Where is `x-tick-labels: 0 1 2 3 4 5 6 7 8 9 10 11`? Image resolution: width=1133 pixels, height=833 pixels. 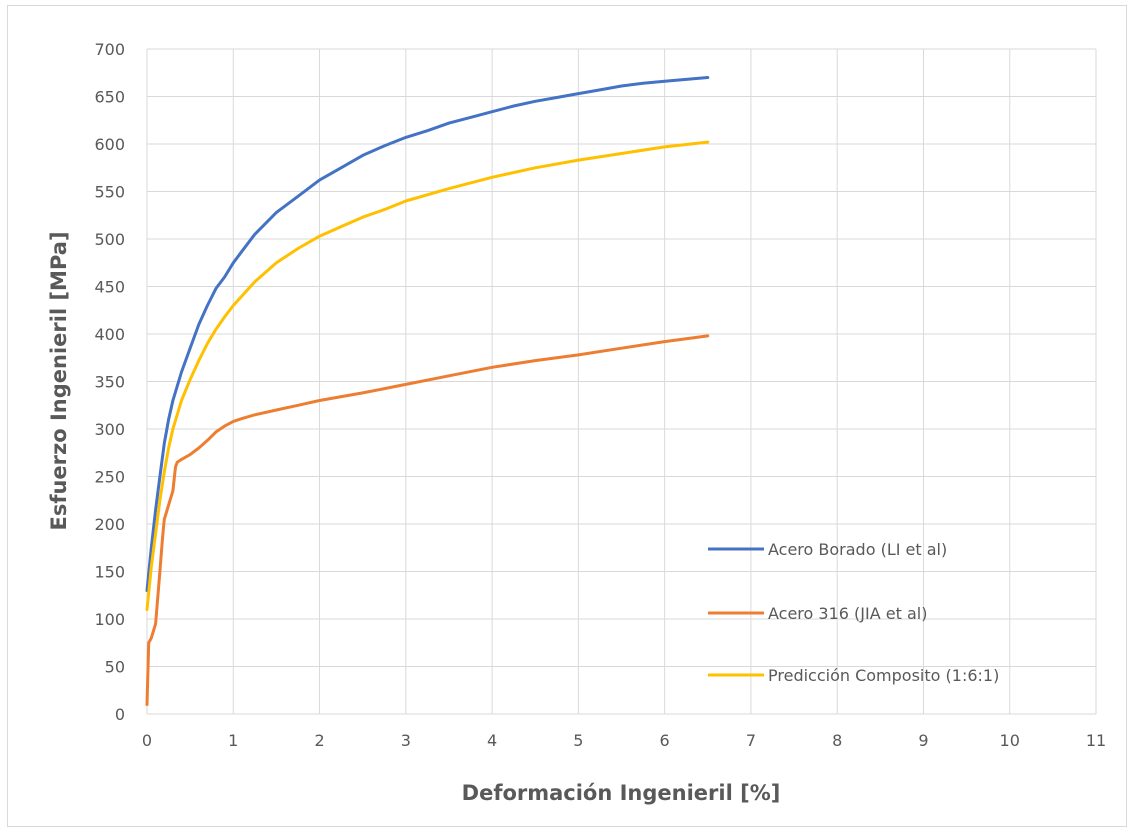
x-tick-labels: 0 1 2 3 4 5 6 7 8 9 10 11 is located at coordinates (624, 740).